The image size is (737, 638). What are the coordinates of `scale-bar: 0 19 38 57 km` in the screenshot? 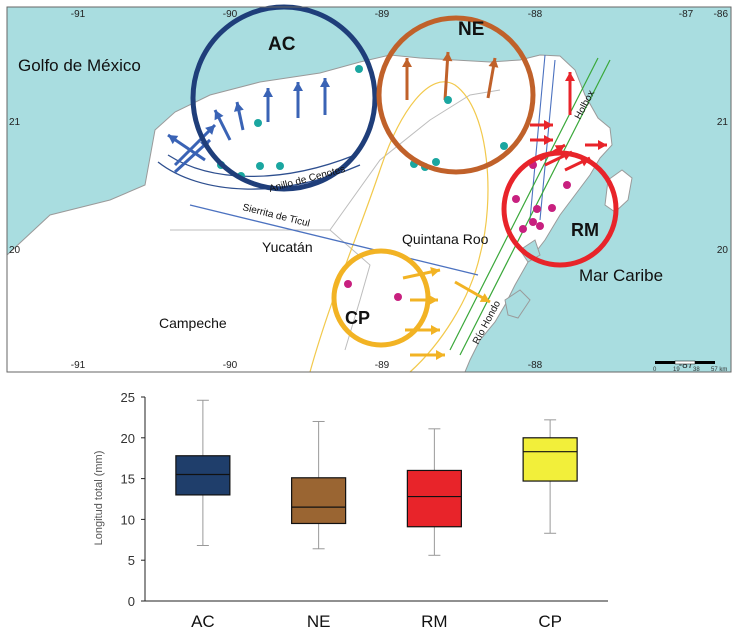 It's located at (690, 366).